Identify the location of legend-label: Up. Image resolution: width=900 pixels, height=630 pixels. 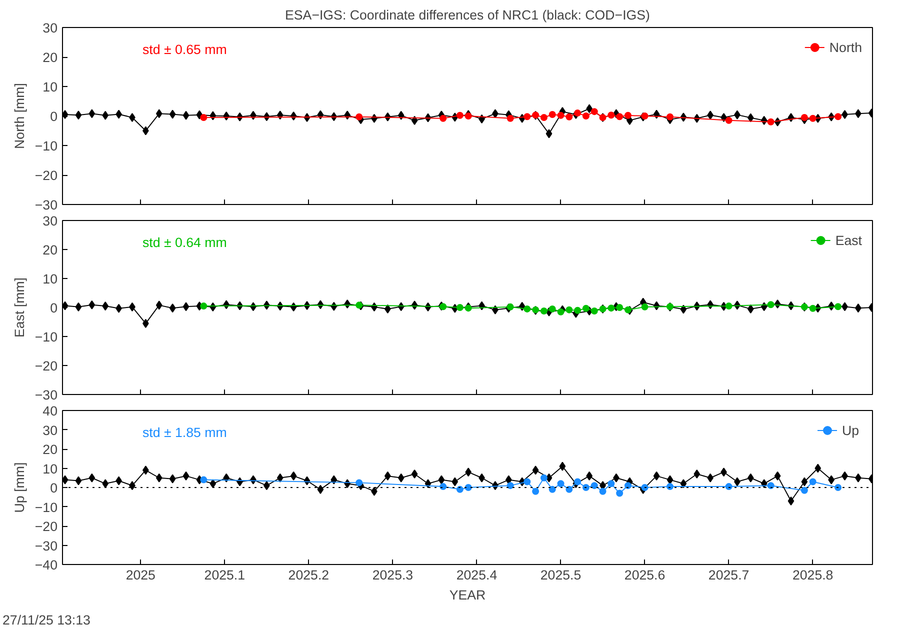
(851, 430).